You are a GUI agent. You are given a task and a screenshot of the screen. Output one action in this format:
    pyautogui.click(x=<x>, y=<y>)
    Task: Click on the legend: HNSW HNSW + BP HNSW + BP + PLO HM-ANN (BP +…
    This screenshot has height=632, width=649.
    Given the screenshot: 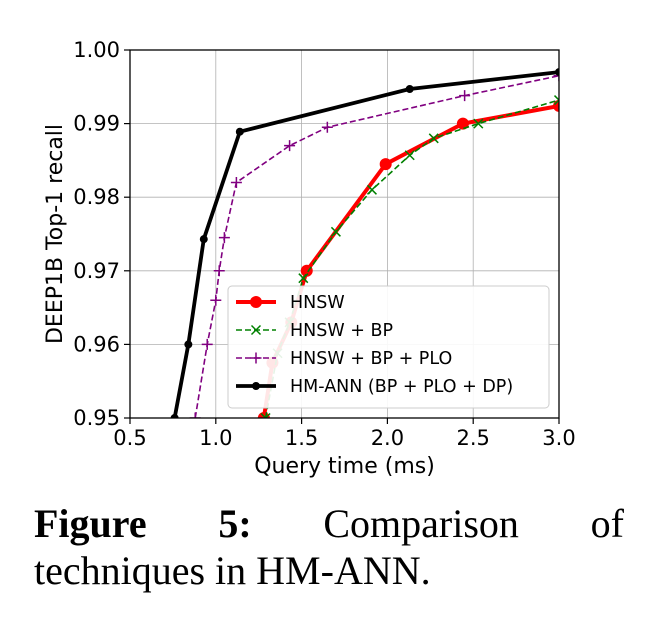 What is the action you would take?
    pyautogui.click(x=388, y=347)
    